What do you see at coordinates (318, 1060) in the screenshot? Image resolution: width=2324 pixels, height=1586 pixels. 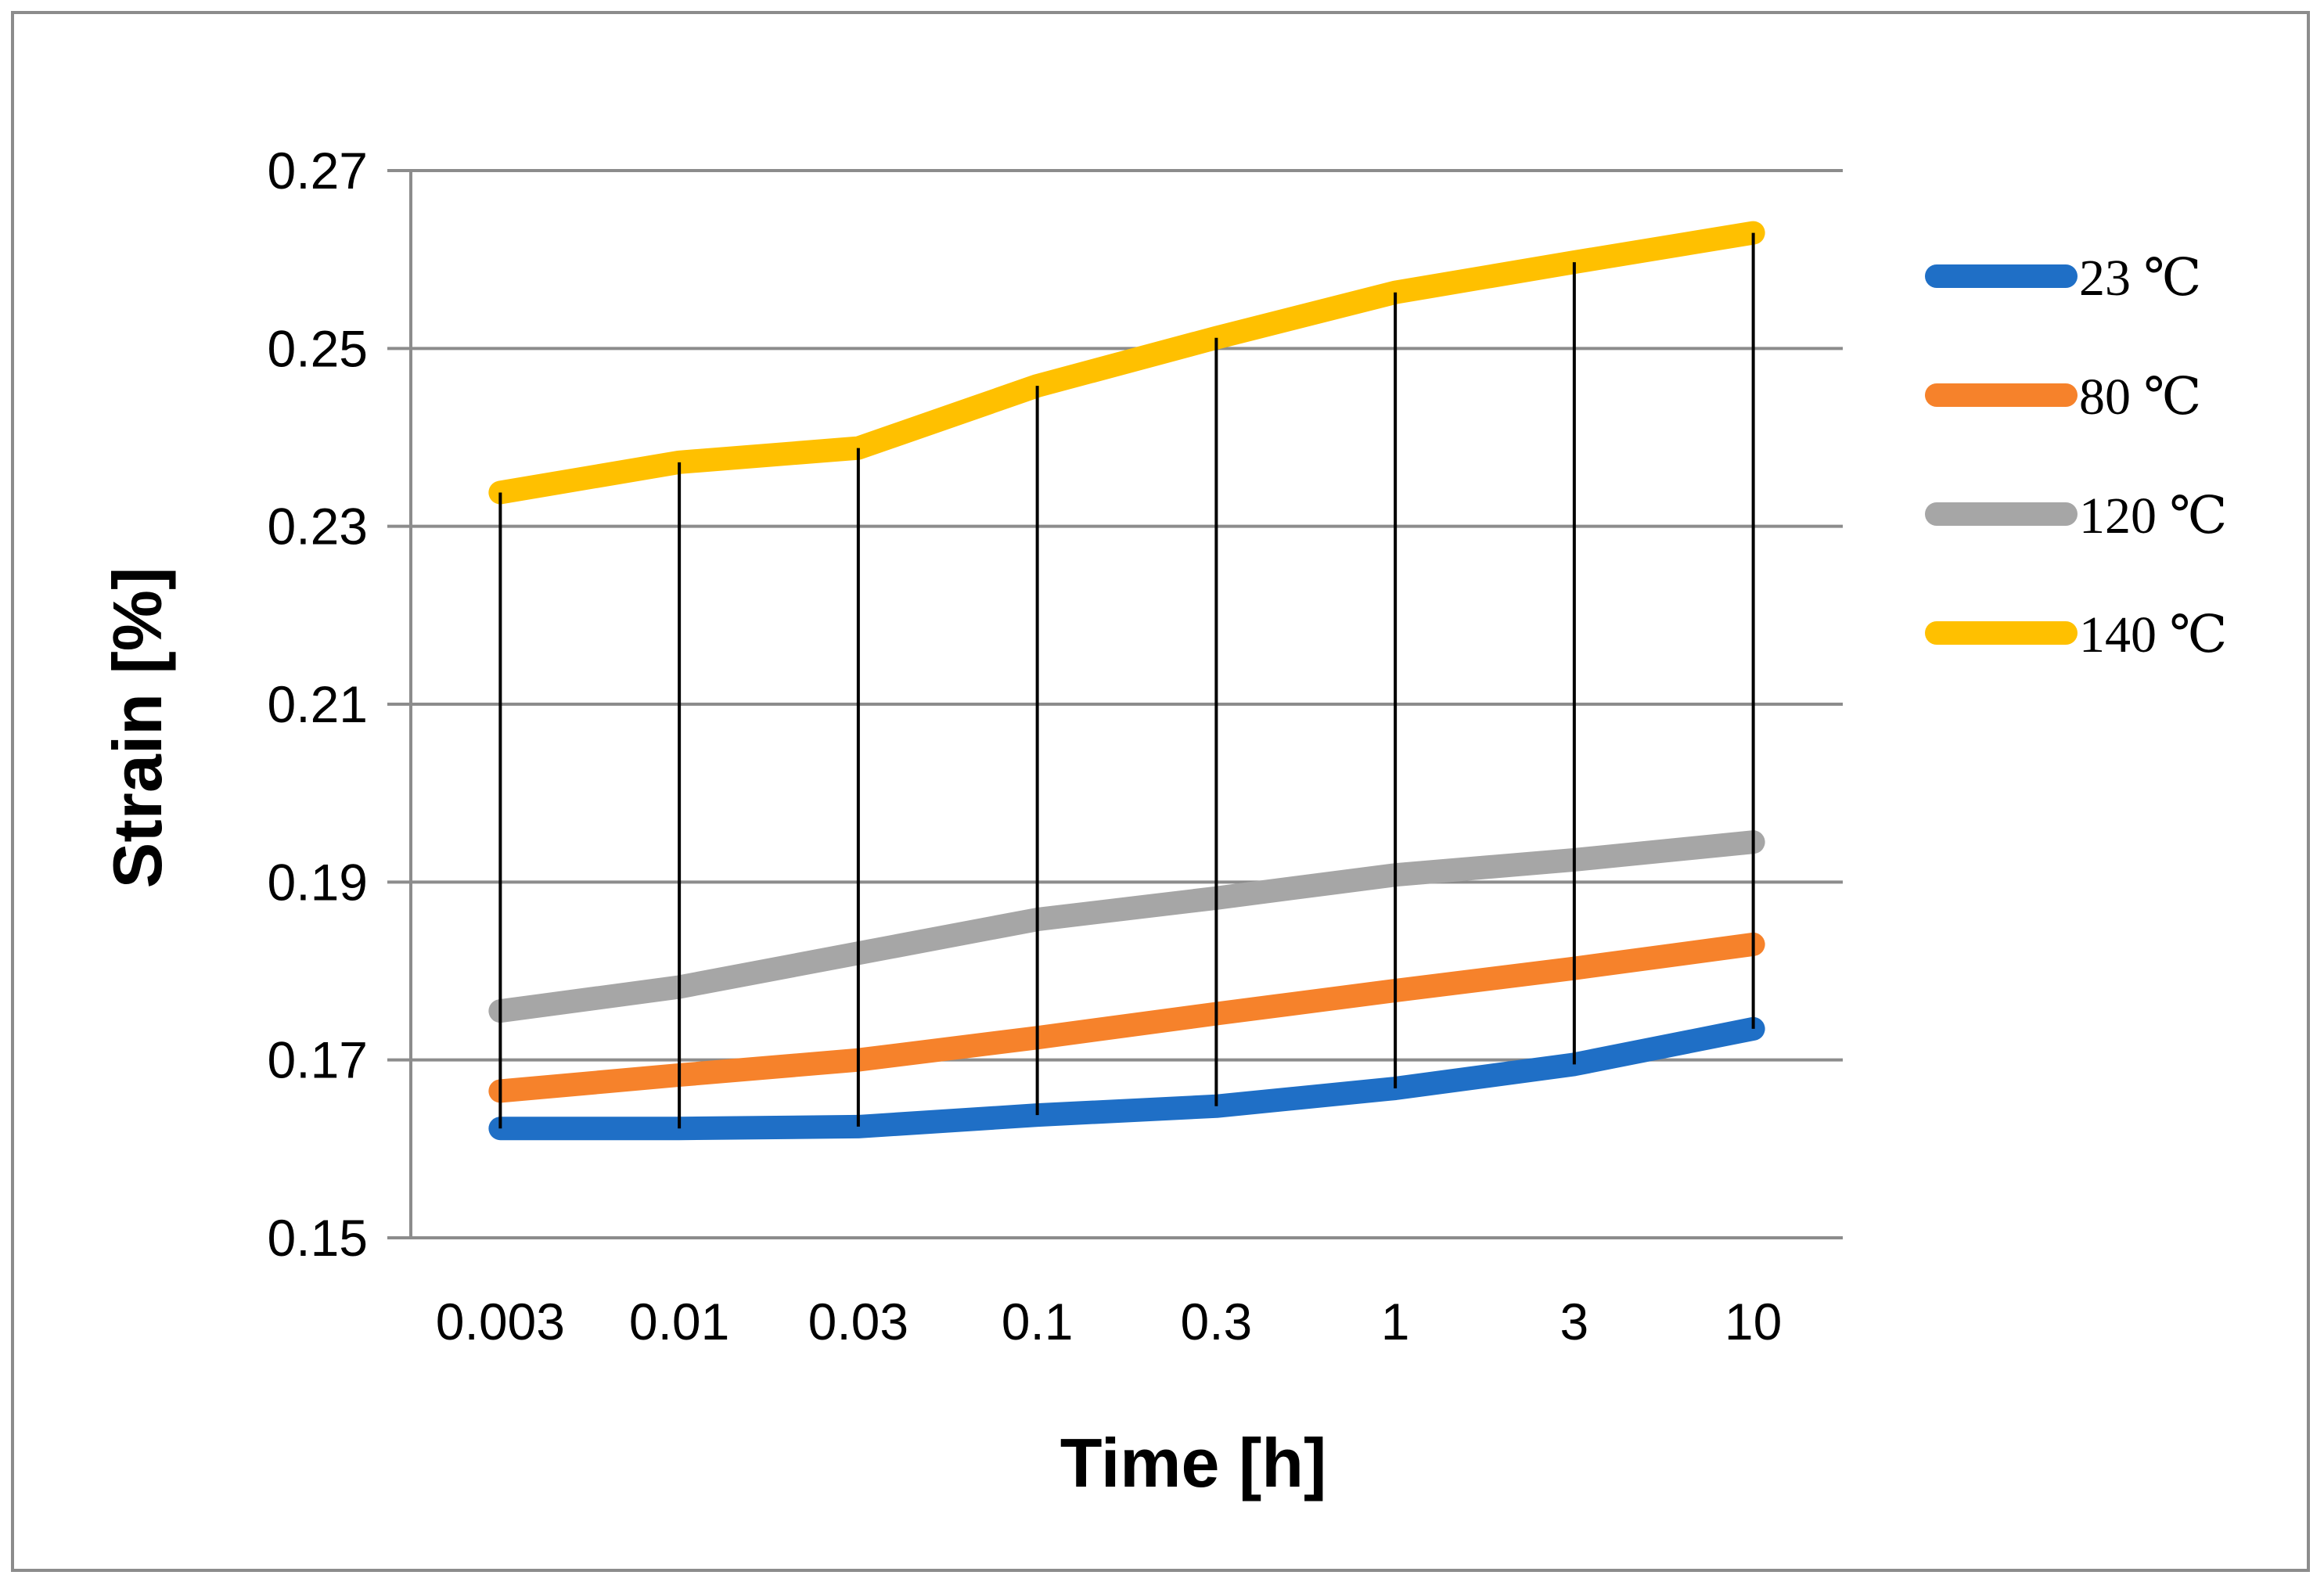 I see `y-tick-label: 0.17` at bounding box center [318, 1060].